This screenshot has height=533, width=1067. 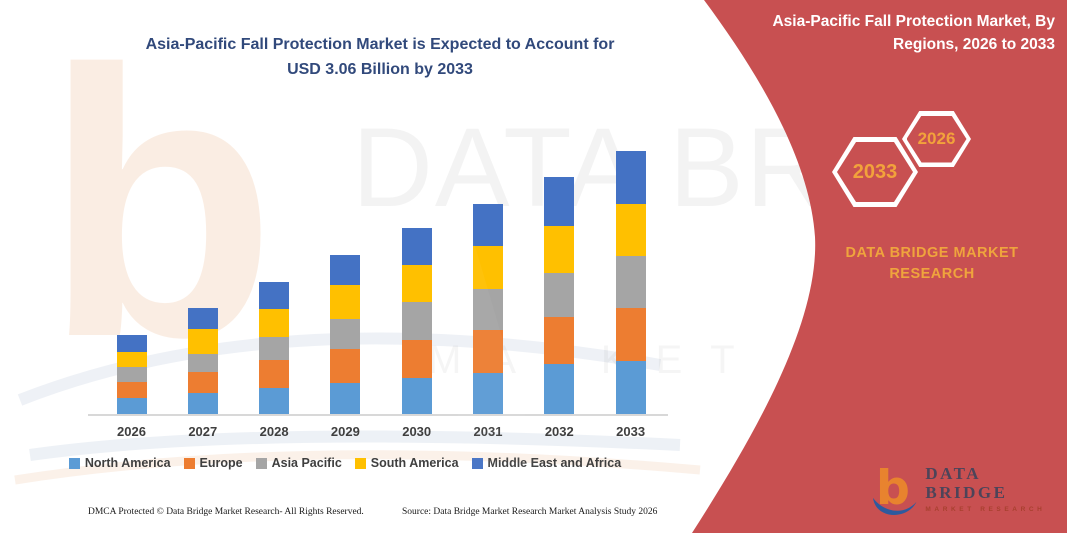 What do you see at coordinates (913, 21) in the screenshot?
I see `banner-title-line1: Asia-Pacific Fall Protection Market, By` at bounding box center [913, 21].